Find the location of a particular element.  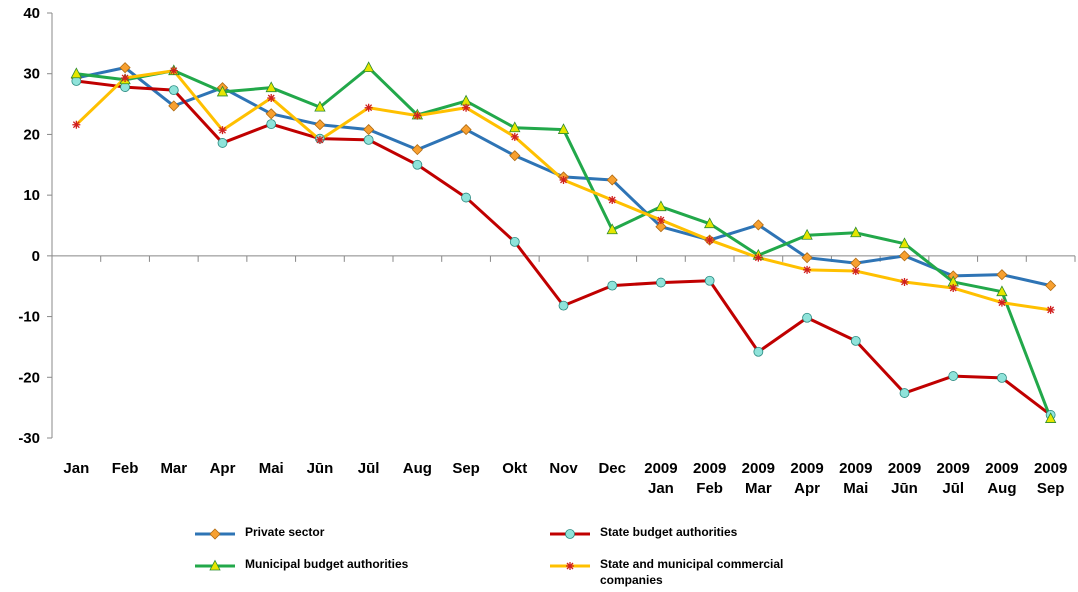

legend-item: State budget authorities is located at coordinates (679, 532).